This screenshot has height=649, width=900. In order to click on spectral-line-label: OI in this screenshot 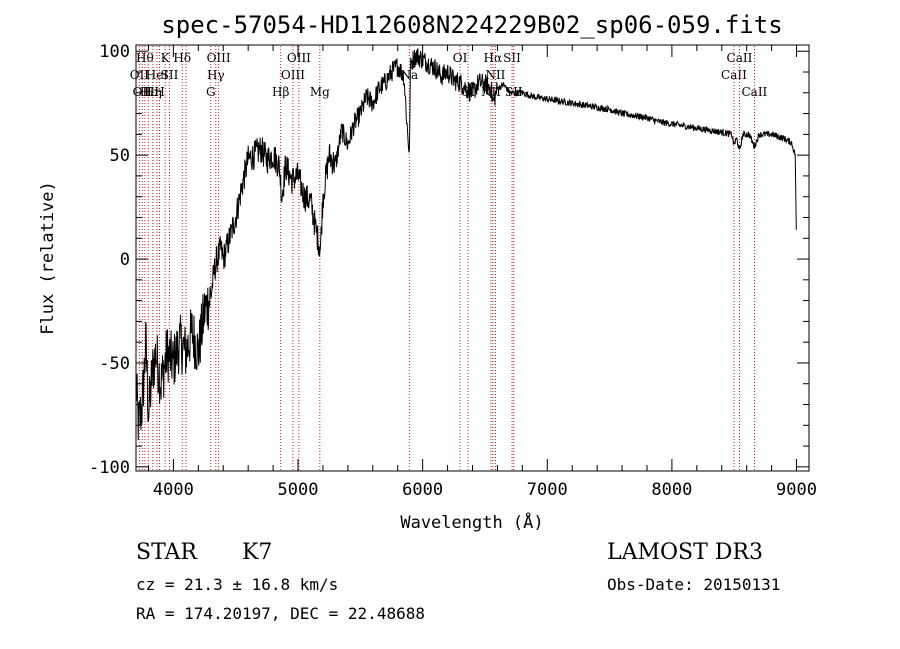, I will do `click(460, 58)`.